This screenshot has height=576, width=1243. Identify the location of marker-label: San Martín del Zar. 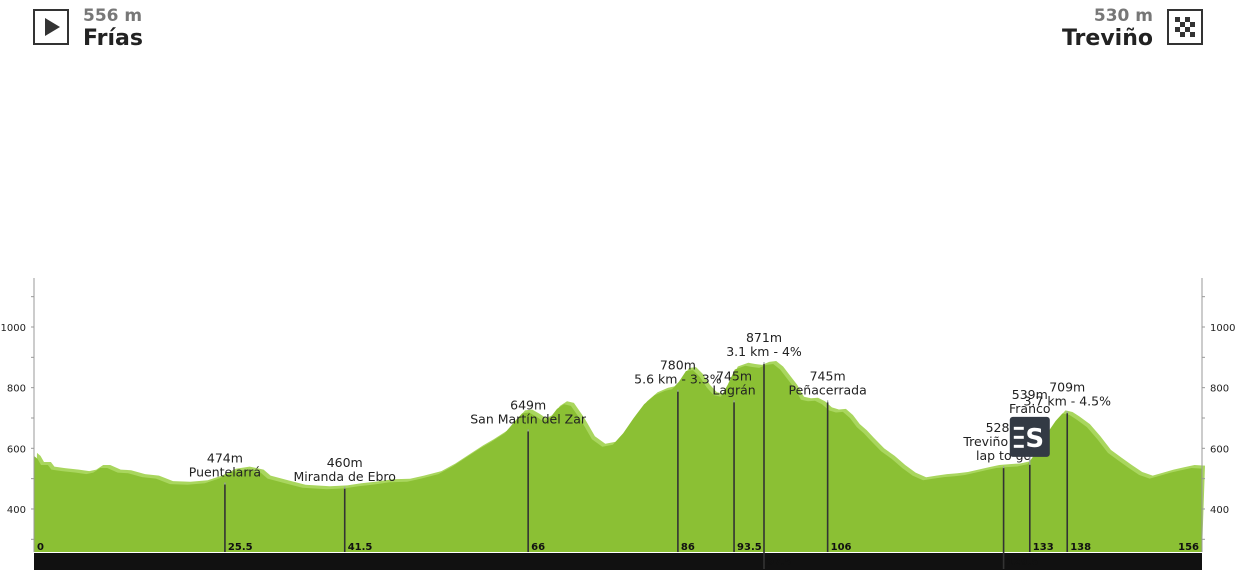
(528, 418).